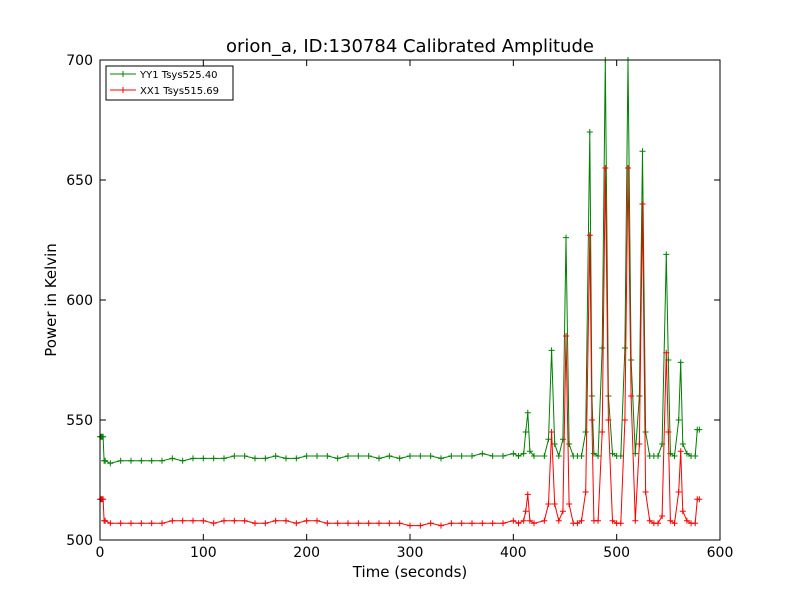 This screenshot has height=600, width=800. What do you see at coordinates (79, 541) in the screenshot?
I see `y-tick-label-0: 500` at bounding box center [79, 541].